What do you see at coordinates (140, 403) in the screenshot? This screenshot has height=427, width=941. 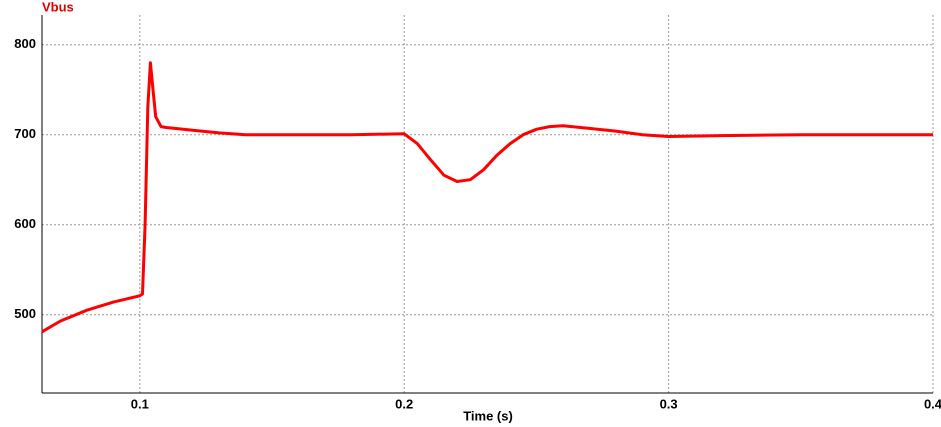 I see `x-tick-label: 0.1` at bounding box center [140, 403].